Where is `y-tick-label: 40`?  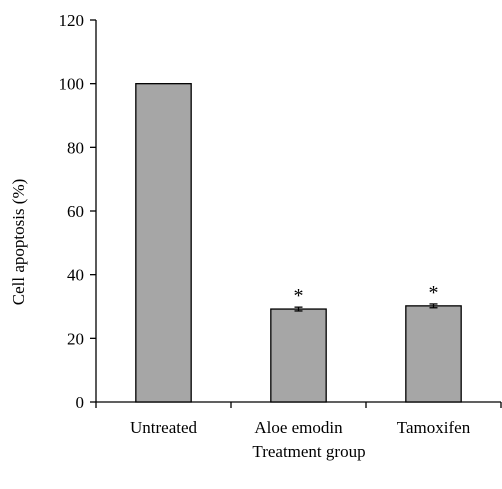
y-tick-label: 40 is located at coordinates (75, 275).